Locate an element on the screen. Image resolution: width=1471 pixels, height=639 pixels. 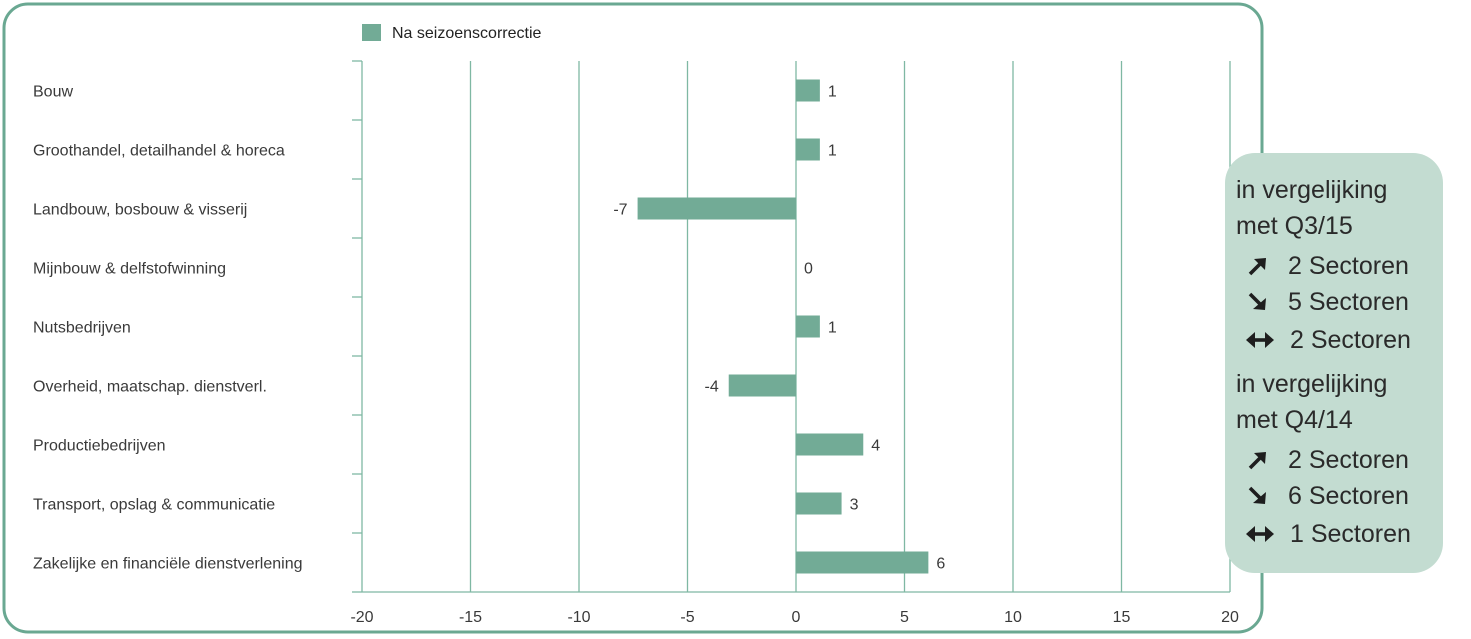
x-tick-label: 5 is located at coordinates (904, 617).